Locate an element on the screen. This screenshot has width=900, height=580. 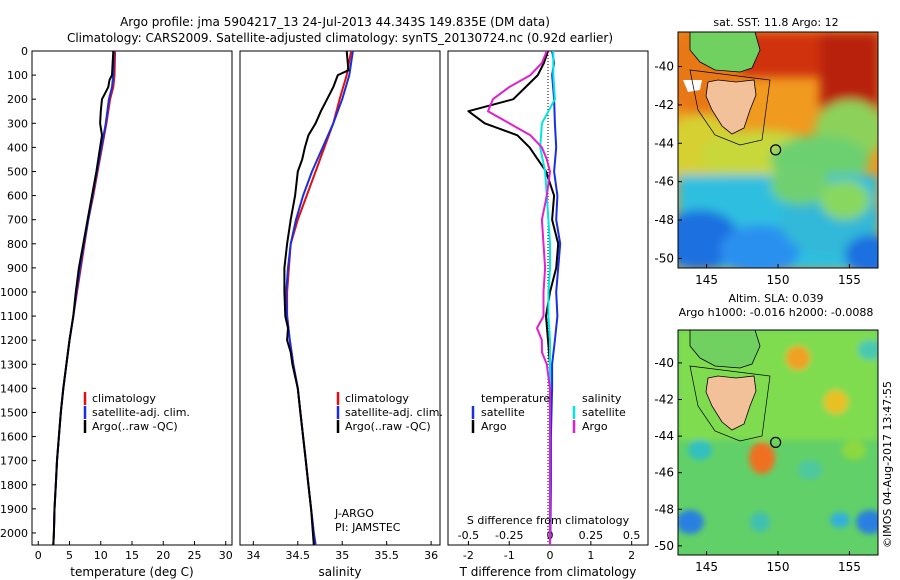
sla-lat-tick-label: -44 is located at coordinates (664, 436).